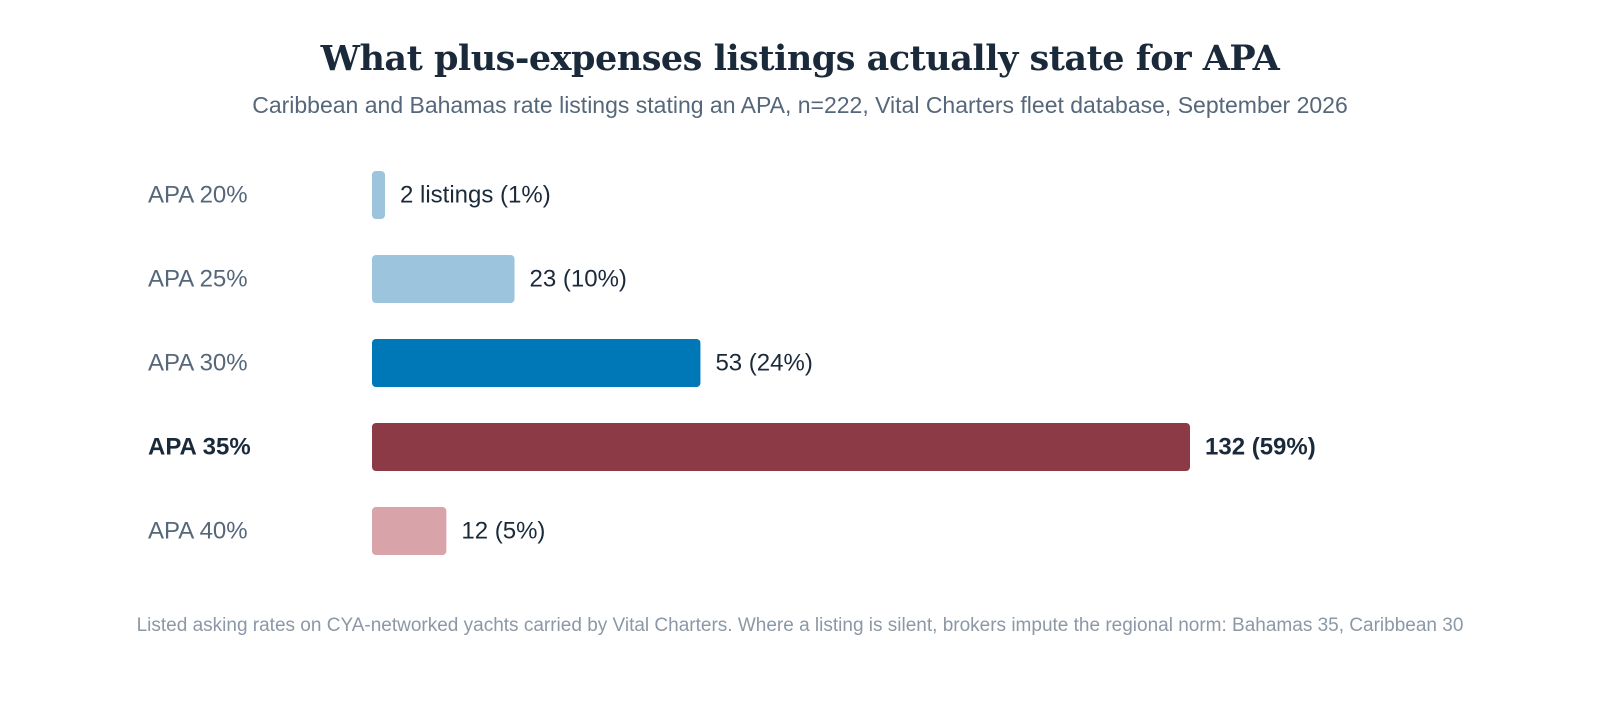 The height and width of the screenshot is (707, 1600). What do you see at coordinates (199, 447) in the screenshot?
I see `category-label-apa-35: APA 35%` at bounding box center [199, 447].